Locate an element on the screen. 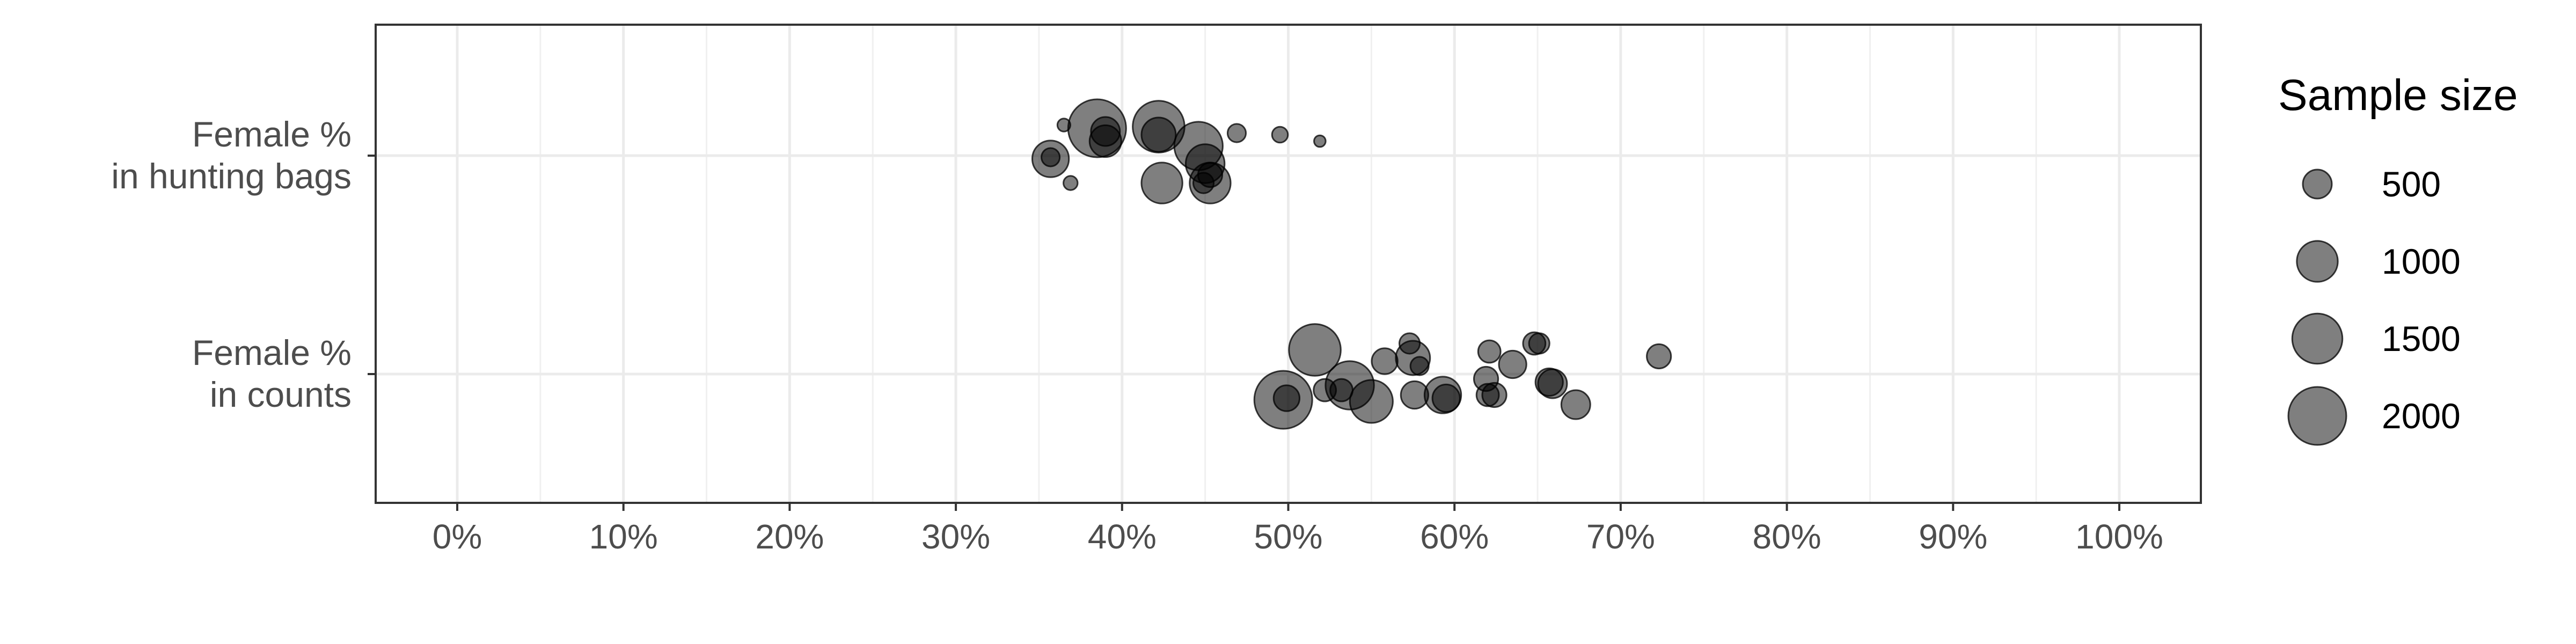  legend-key-label: 500 is located at coordinates (2411, 184).